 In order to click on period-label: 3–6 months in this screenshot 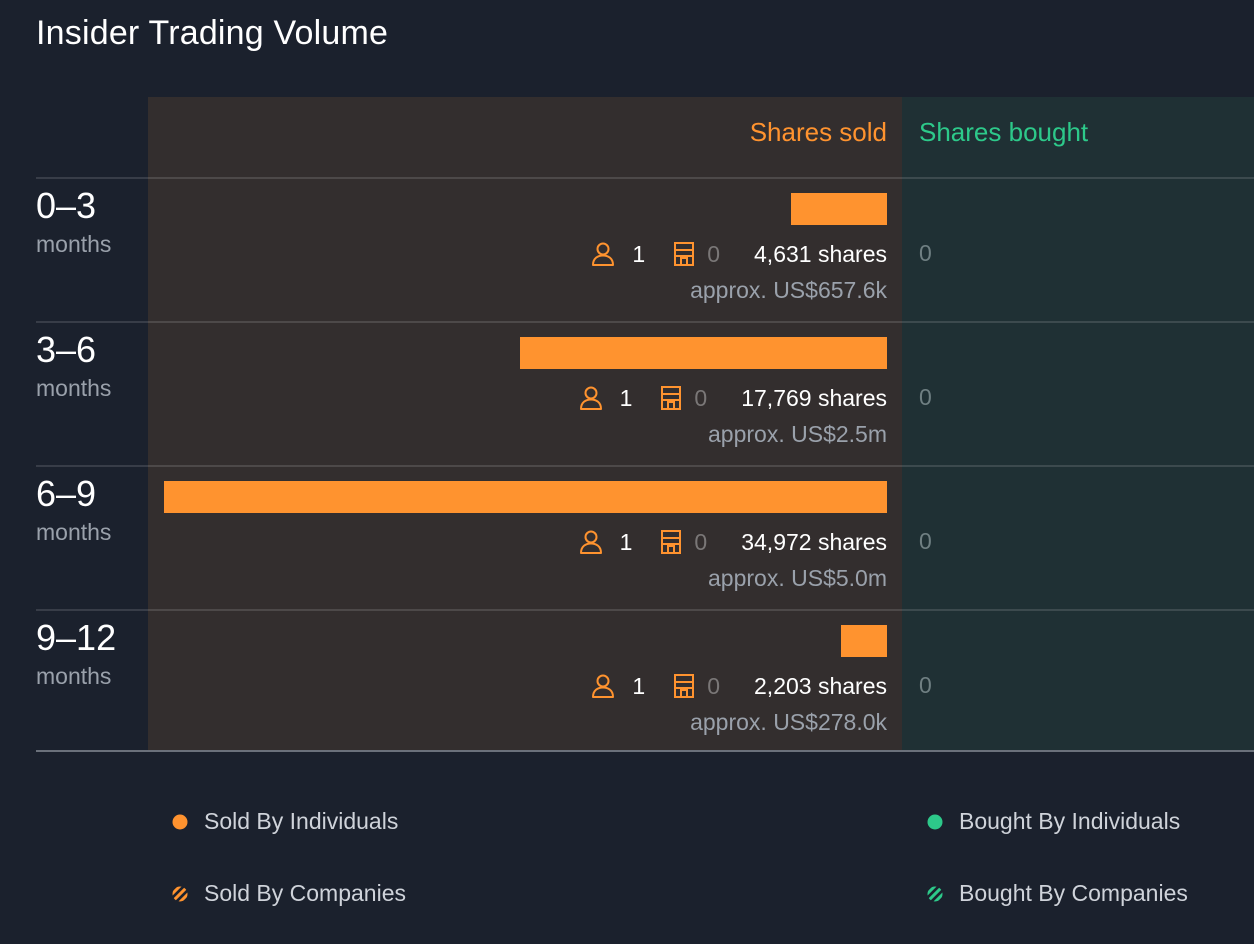, I will do `click(73, 366)`.